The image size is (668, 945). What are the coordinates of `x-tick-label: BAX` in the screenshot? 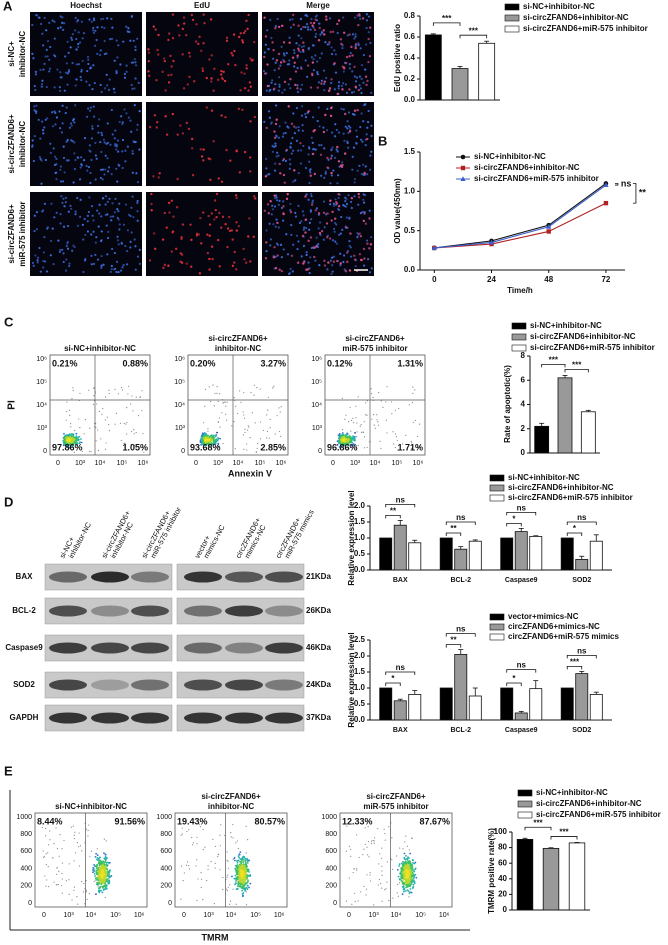 It's located at (400, 730).